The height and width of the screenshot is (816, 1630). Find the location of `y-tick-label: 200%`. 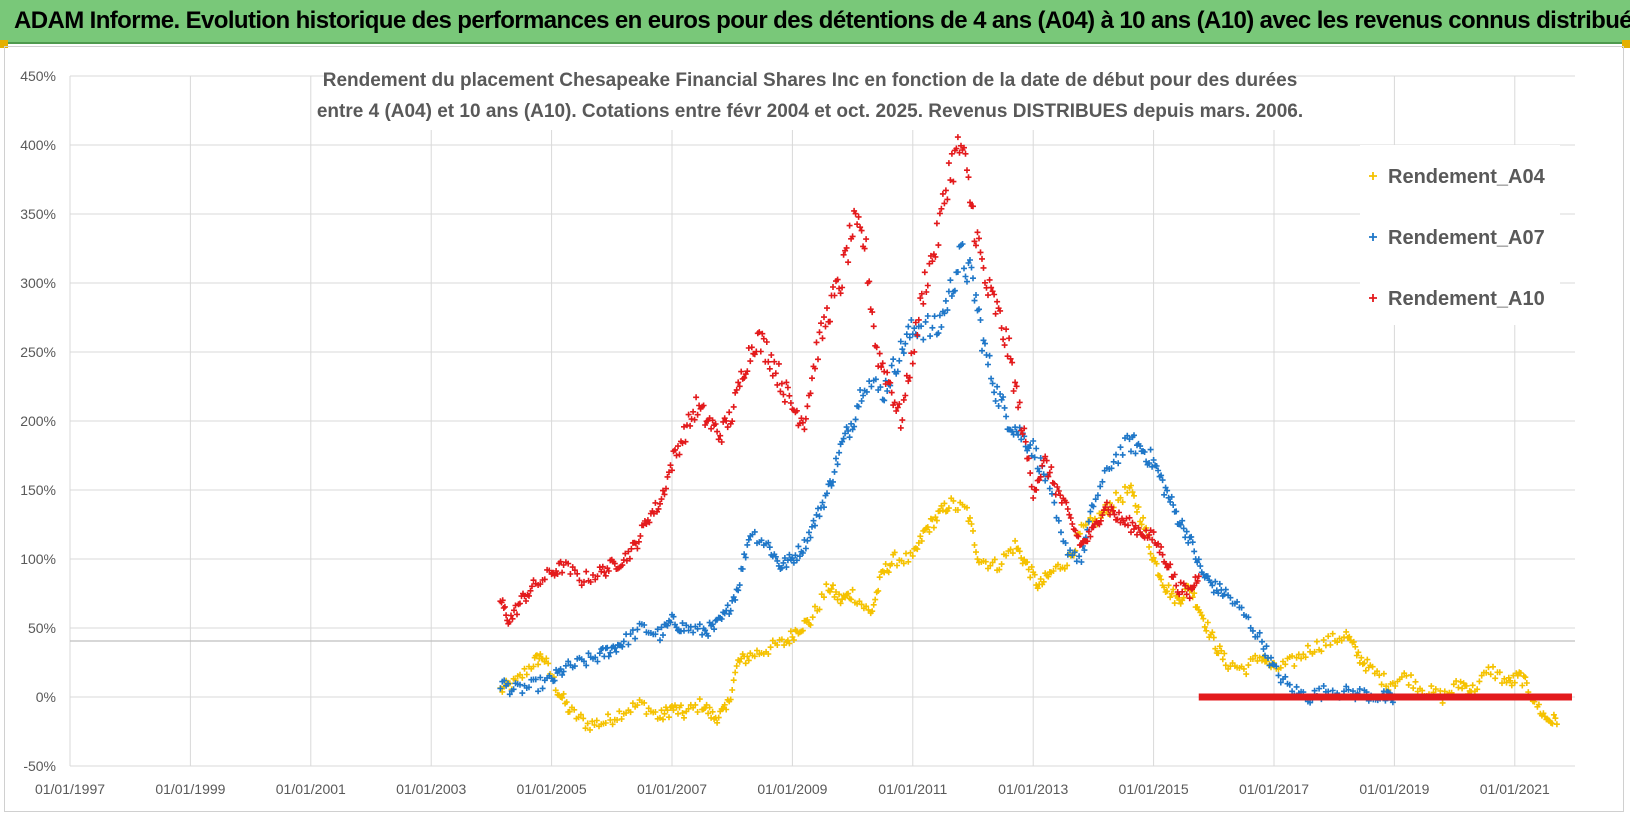

y-tick-label: 200% is located at coordinates (38, 421).